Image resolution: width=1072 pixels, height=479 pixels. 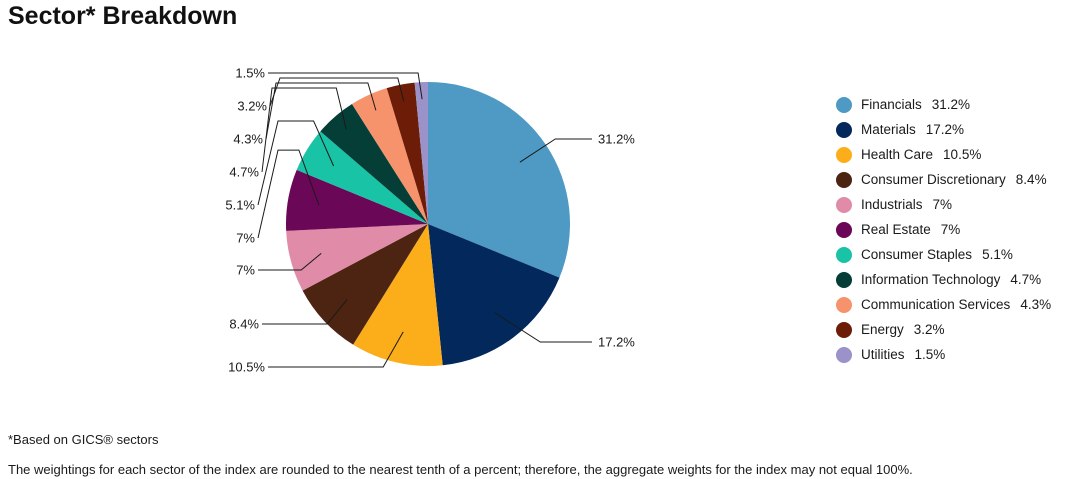 What do you see at coordinates (883, 354) in the screenshot?
I see `legend-label: Utilities` at bounding box center [883, 354].